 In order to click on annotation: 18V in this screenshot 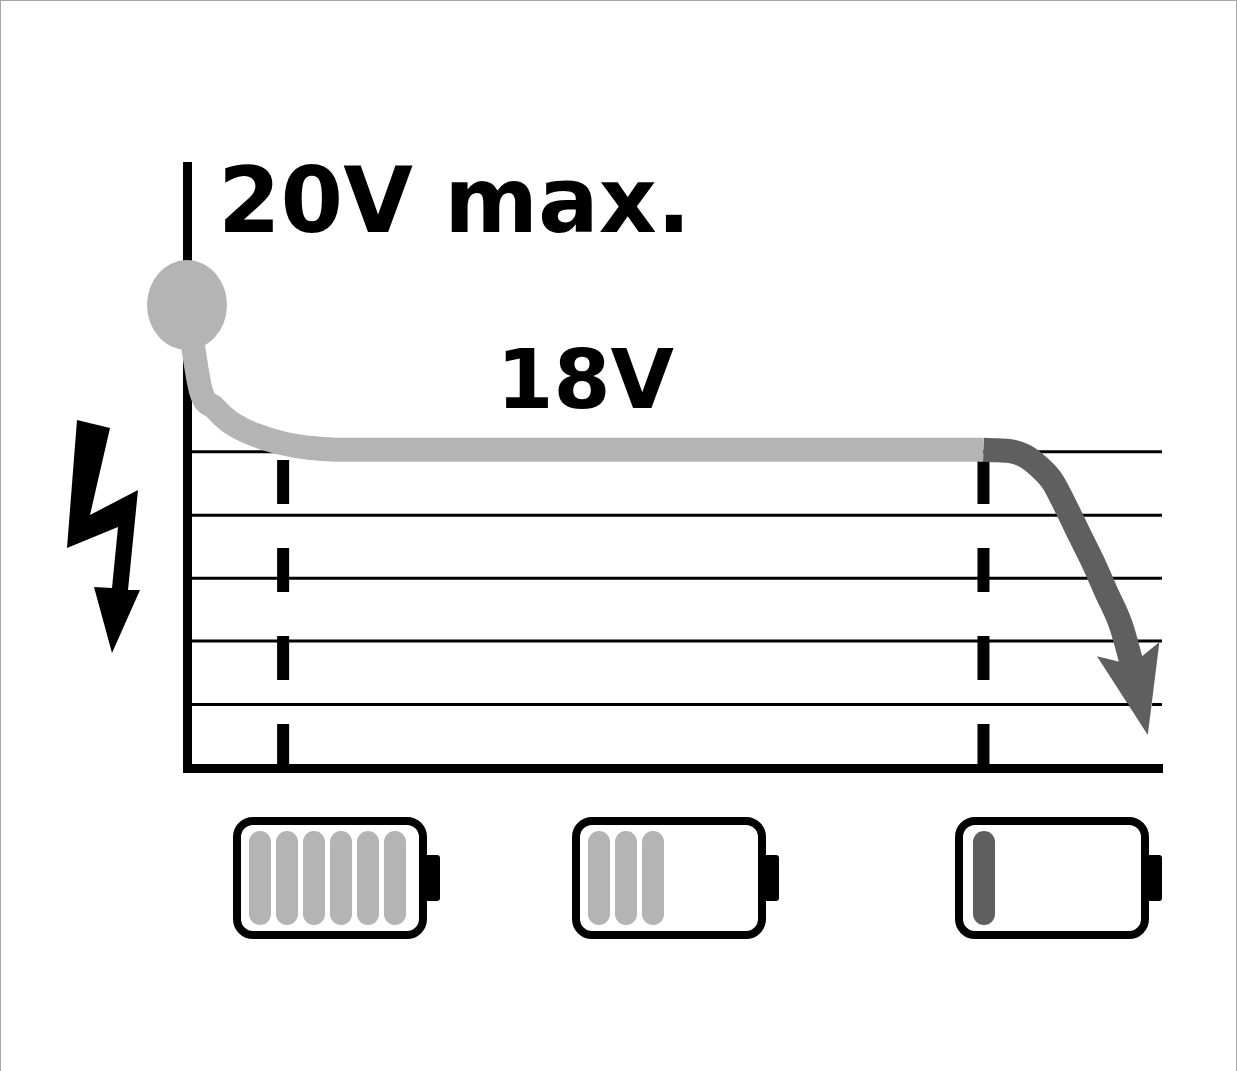, I will do `click(585, 379)`.